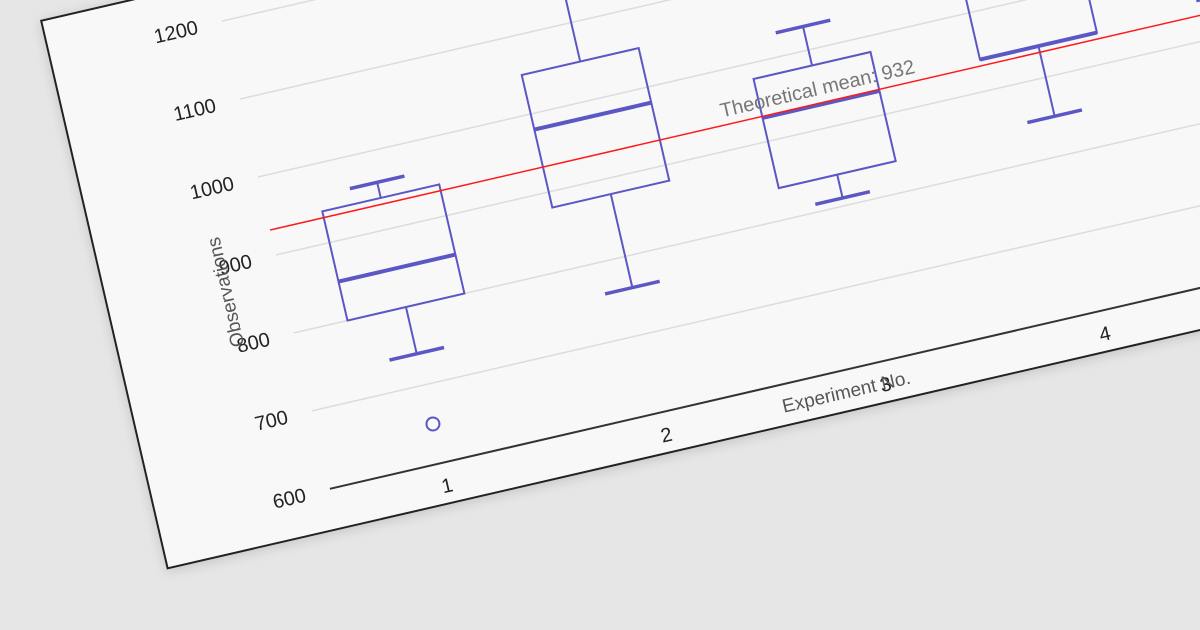 The image size is (1200, 630). I want to click on x-tick-label: 3, so click(886, 385).